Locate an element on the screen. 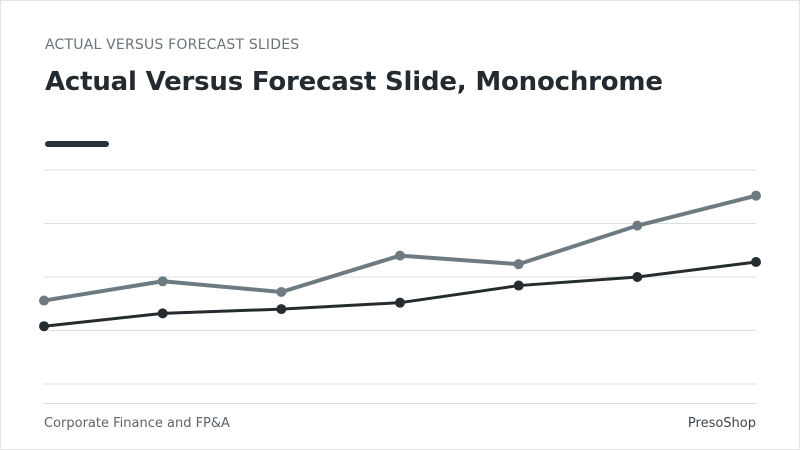  footer-divider is located at coordinates (400, 403).